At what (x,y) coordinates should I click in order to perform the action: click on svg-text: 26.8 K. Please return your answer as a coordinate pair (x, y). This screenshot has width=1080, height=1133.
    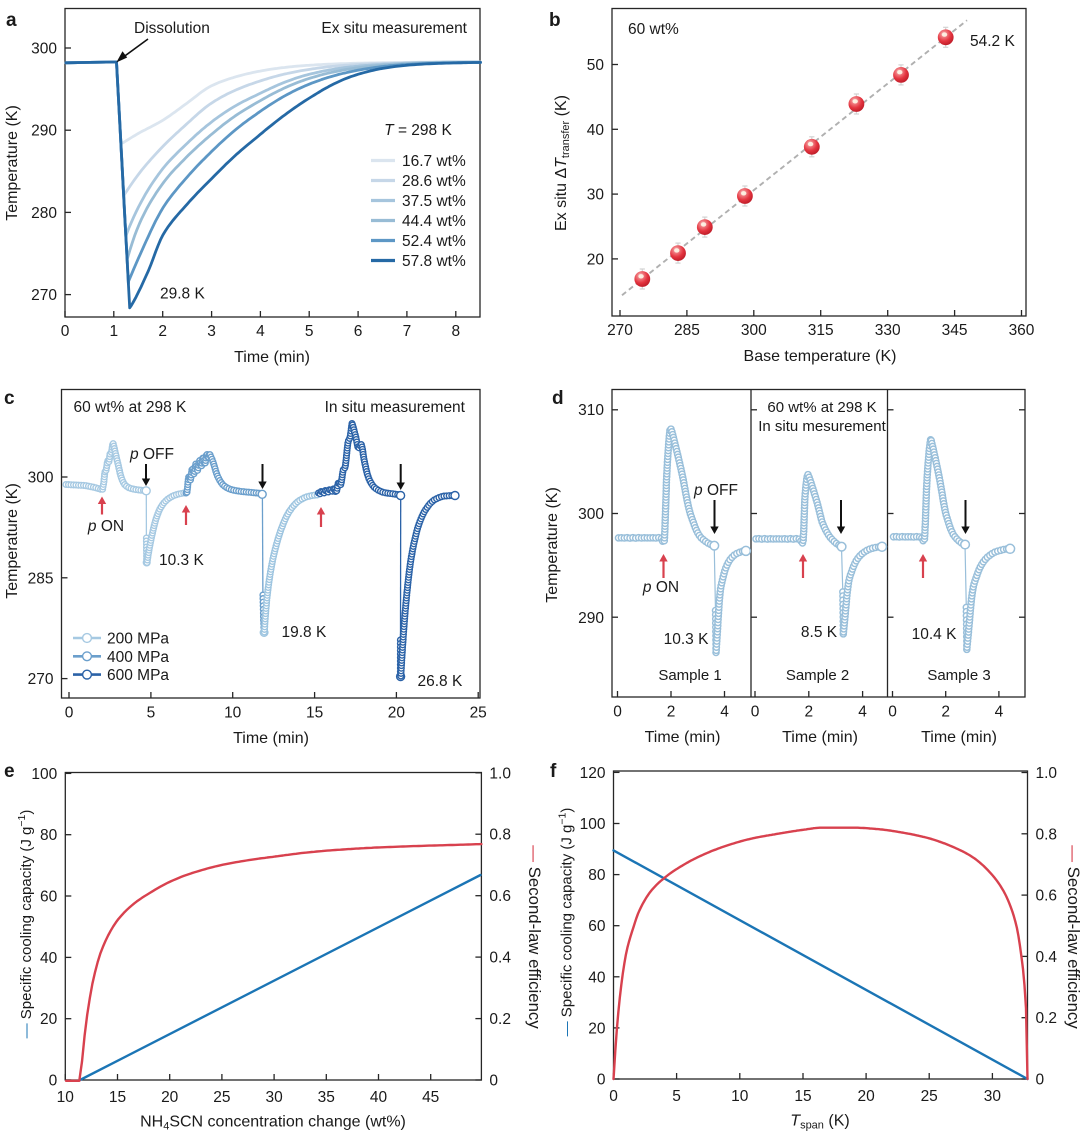
    Looking at the image, I should click on (440, 681).